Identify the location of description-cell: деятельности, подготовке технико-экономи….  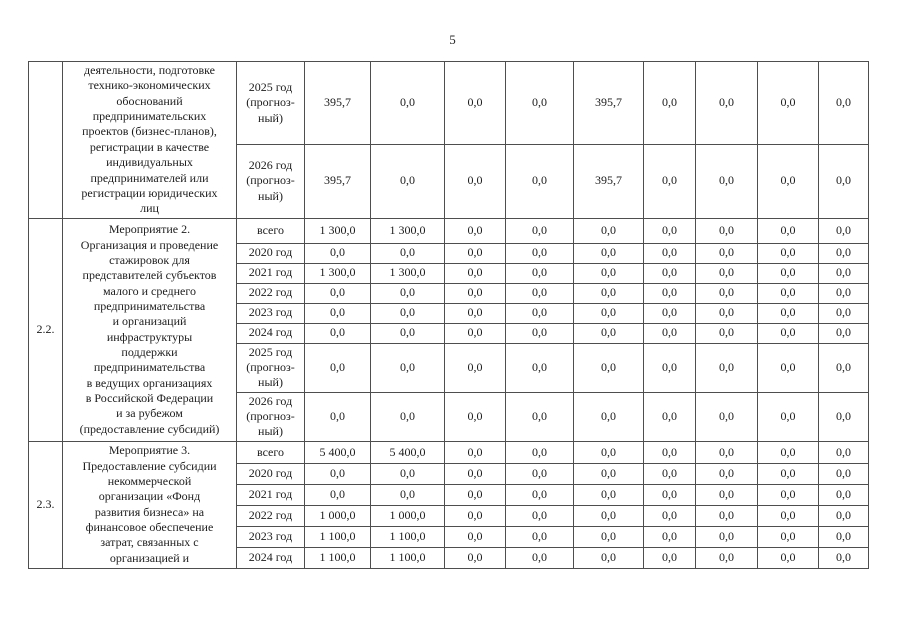
(149, 140).